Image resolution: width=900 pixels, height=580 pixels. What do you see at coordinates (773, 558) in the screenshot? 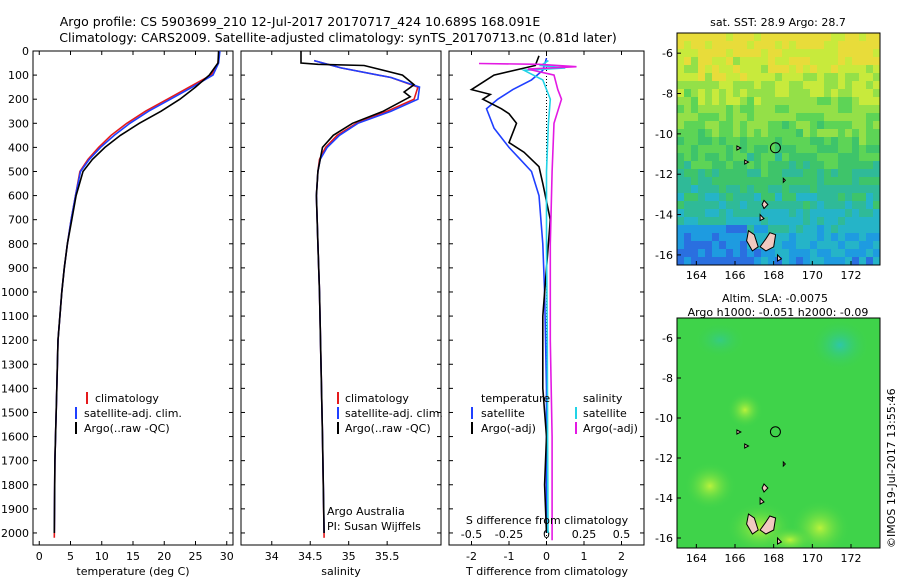
I see `map-x-tick-label: 168` at bounding box center [773, 558].